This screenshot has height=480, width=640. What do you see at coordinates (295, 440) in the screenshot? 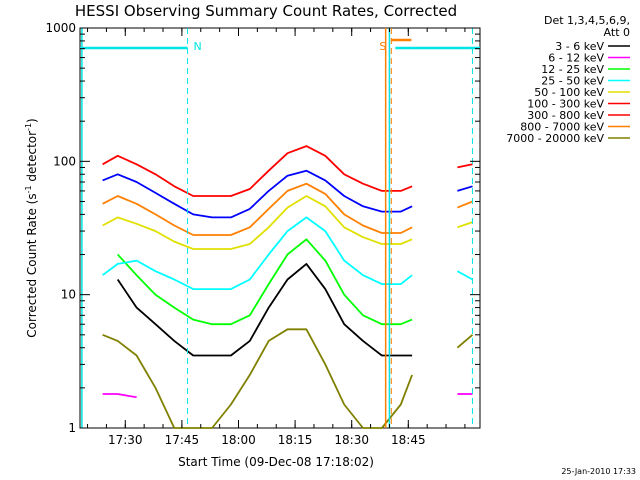
I see `x-tick-label: 18:15` at bounding box center [295, 440].